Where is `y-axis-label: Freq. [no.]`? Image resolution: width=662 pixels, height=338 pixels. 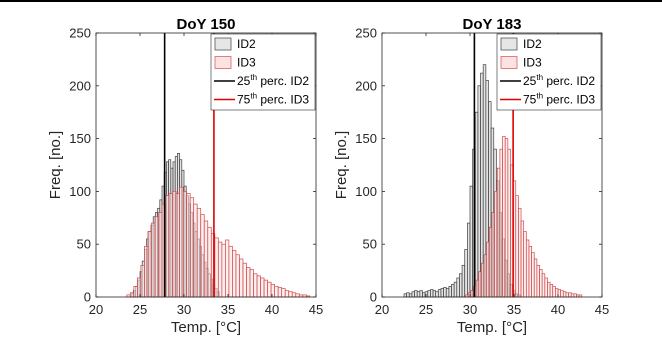
y-axis-label: Freq. [no.] is located at coordinates (341, 165).